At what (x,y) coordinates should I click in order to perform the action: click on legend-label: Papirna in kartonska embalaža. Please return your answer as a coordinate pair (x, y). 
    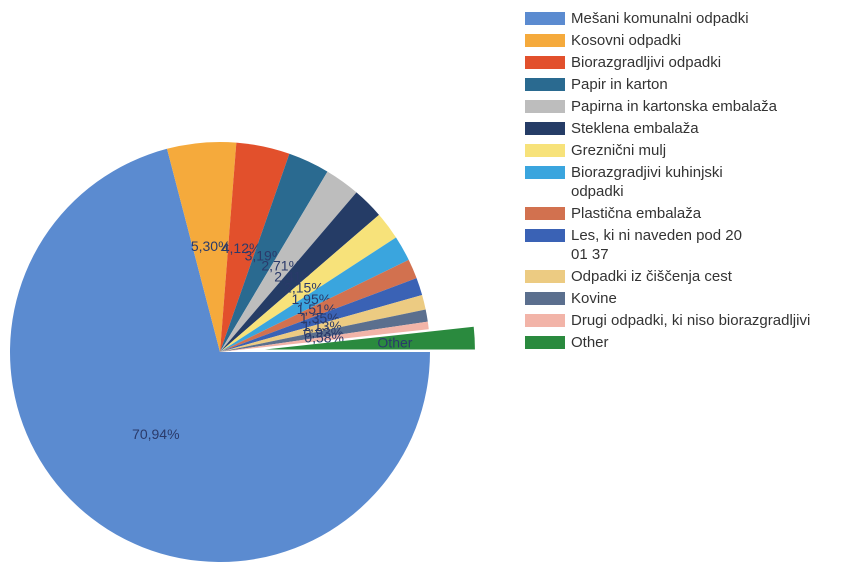
    Looking at the image, I should click on (674, 106).